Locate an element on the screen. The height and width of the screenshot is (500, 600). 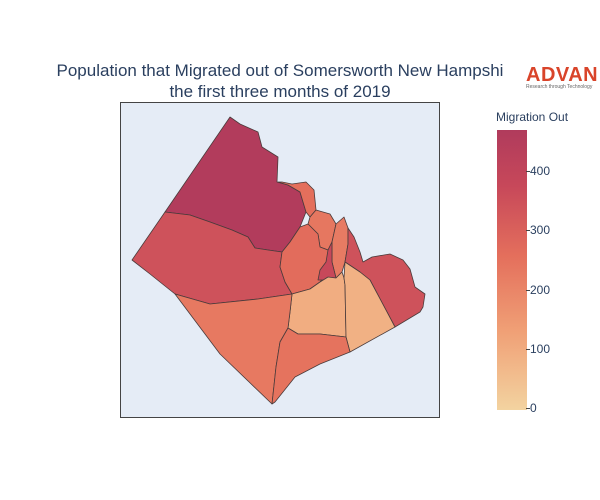
logo-tagline: Research through Technology is located at coordinates (559, 87).